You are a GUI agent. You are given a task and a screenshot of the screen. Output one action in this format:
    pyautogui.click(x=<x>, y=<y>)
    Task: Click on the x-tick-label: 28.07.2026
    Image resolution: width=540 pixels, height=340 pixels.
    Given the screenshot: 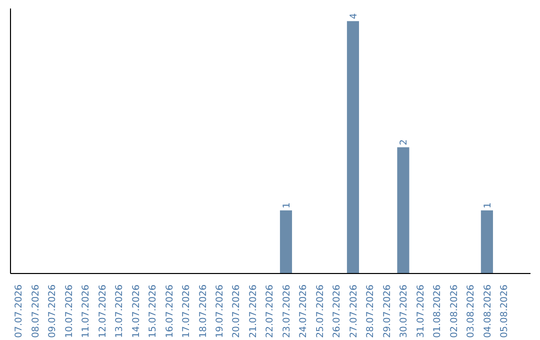 What is the action you would take?
    pyautogui.click(x=370, y=311)
    